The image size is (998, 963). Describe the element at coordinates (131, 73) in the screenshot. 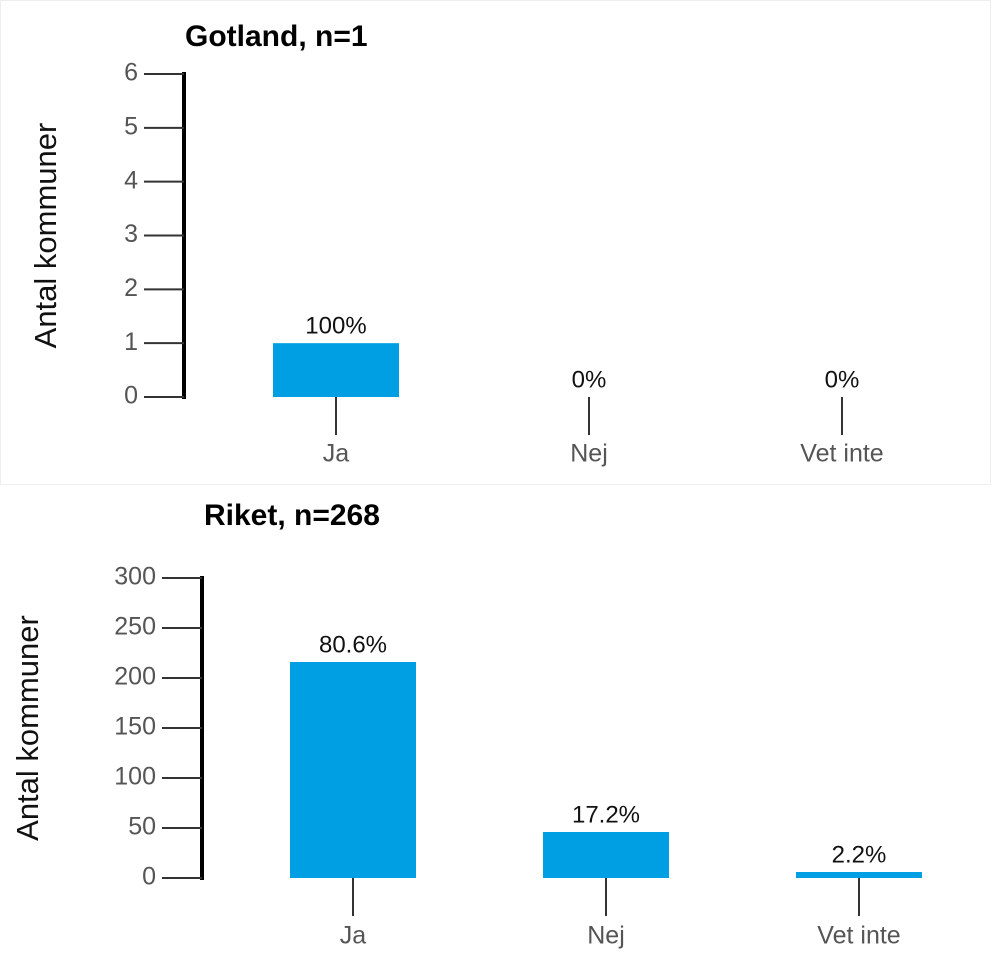

I see `y-tick-label: 6` at that location.